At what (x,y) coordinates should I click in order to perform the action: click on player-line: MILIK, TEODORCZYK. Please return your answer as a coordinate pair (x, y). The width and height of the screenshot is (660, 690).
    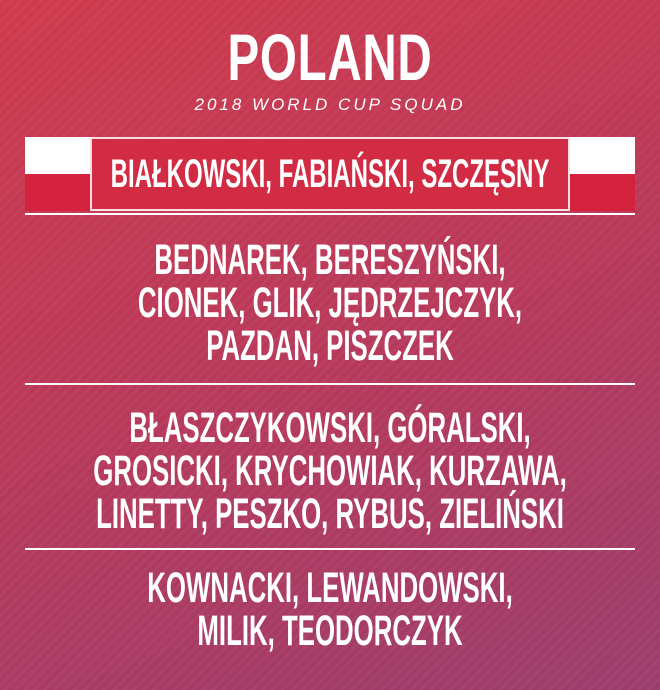
    Looking at the image, I should click on (330, 631).